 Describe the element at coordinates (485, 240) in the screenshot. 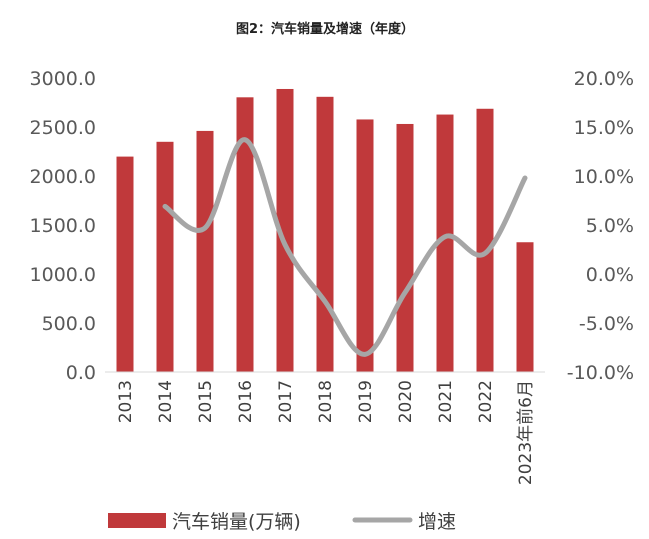

I see `bar-2022` at that location.